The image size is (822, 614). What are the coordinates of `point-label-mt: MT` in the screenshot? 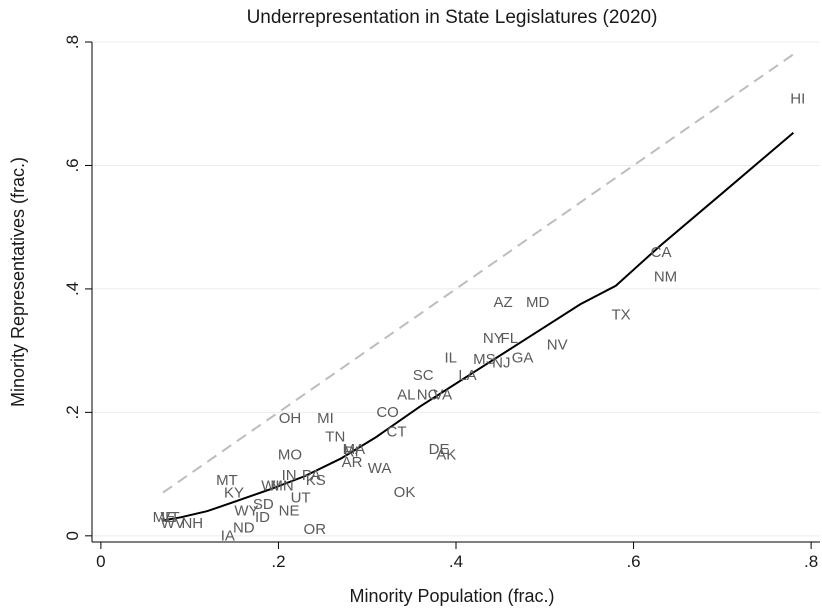 It's located at (227, 480).